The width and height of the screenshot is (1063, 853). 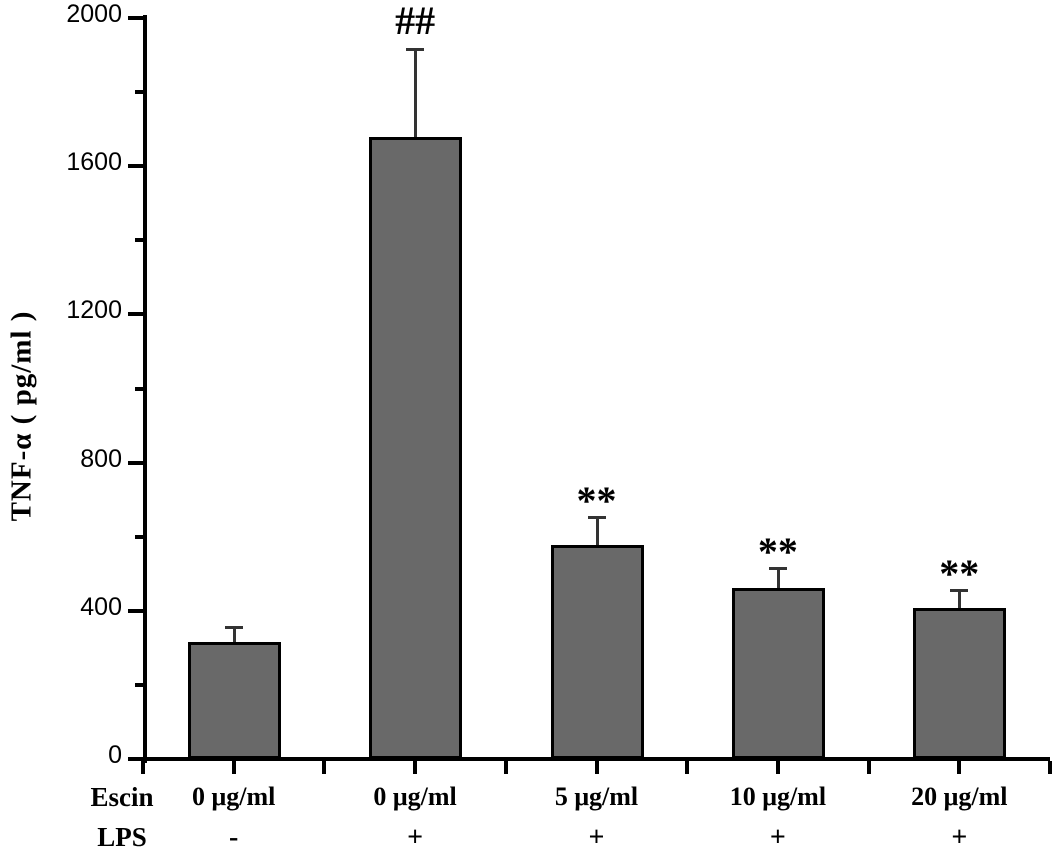 What do you see at coordinates (778, 796) in the screenshot?
I see `escin-value-label: 10 μg/ml` at bounding box center [778, 796].